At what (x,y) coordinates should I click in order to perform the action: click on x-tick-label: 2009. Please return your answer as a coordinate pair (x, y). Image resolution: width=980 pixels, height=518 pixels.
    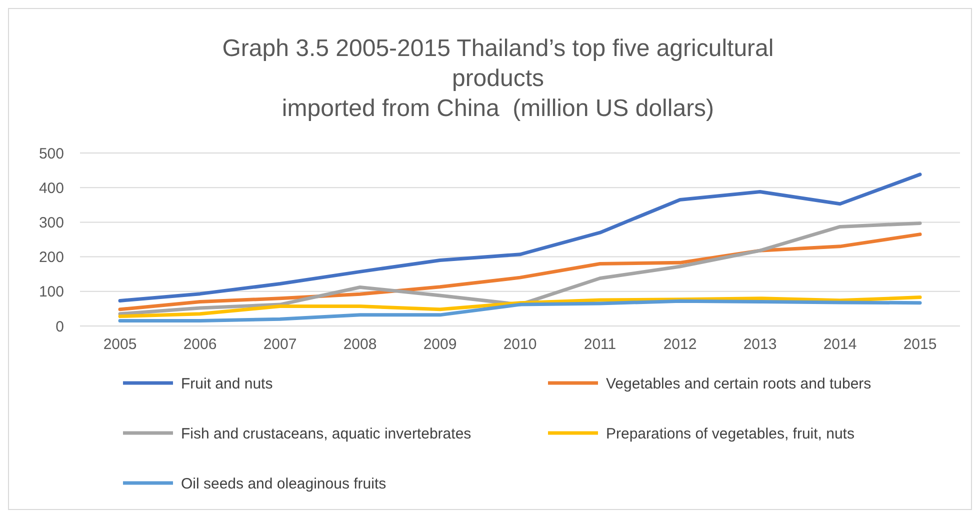
    Looking at the image, I should click on (440, 344).